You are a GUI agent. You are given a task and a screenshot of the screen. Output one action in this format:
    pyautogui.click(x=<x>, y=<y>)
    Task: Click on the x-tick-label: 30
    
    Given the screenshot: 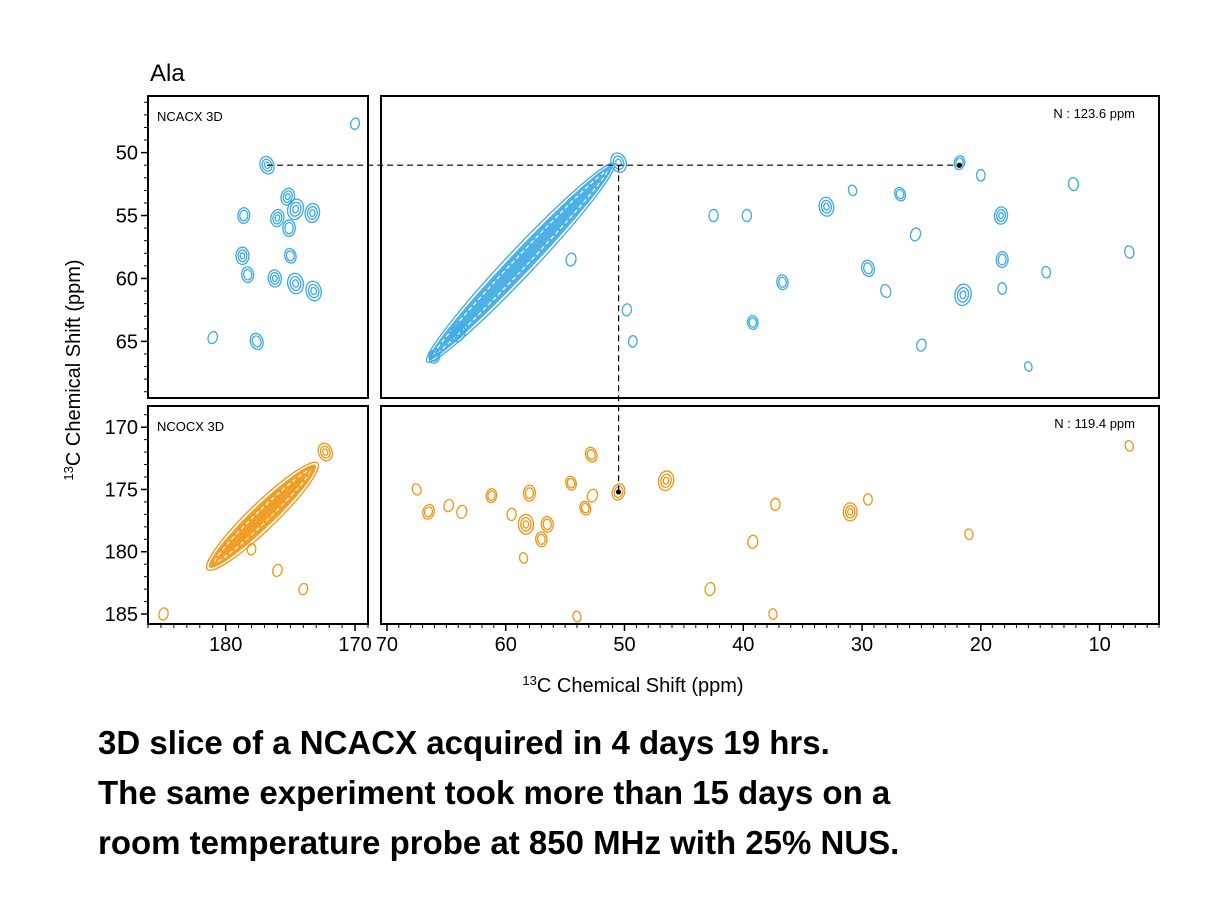 What is the action you would take?
    pyautogui.click(x=862, y=645)
    